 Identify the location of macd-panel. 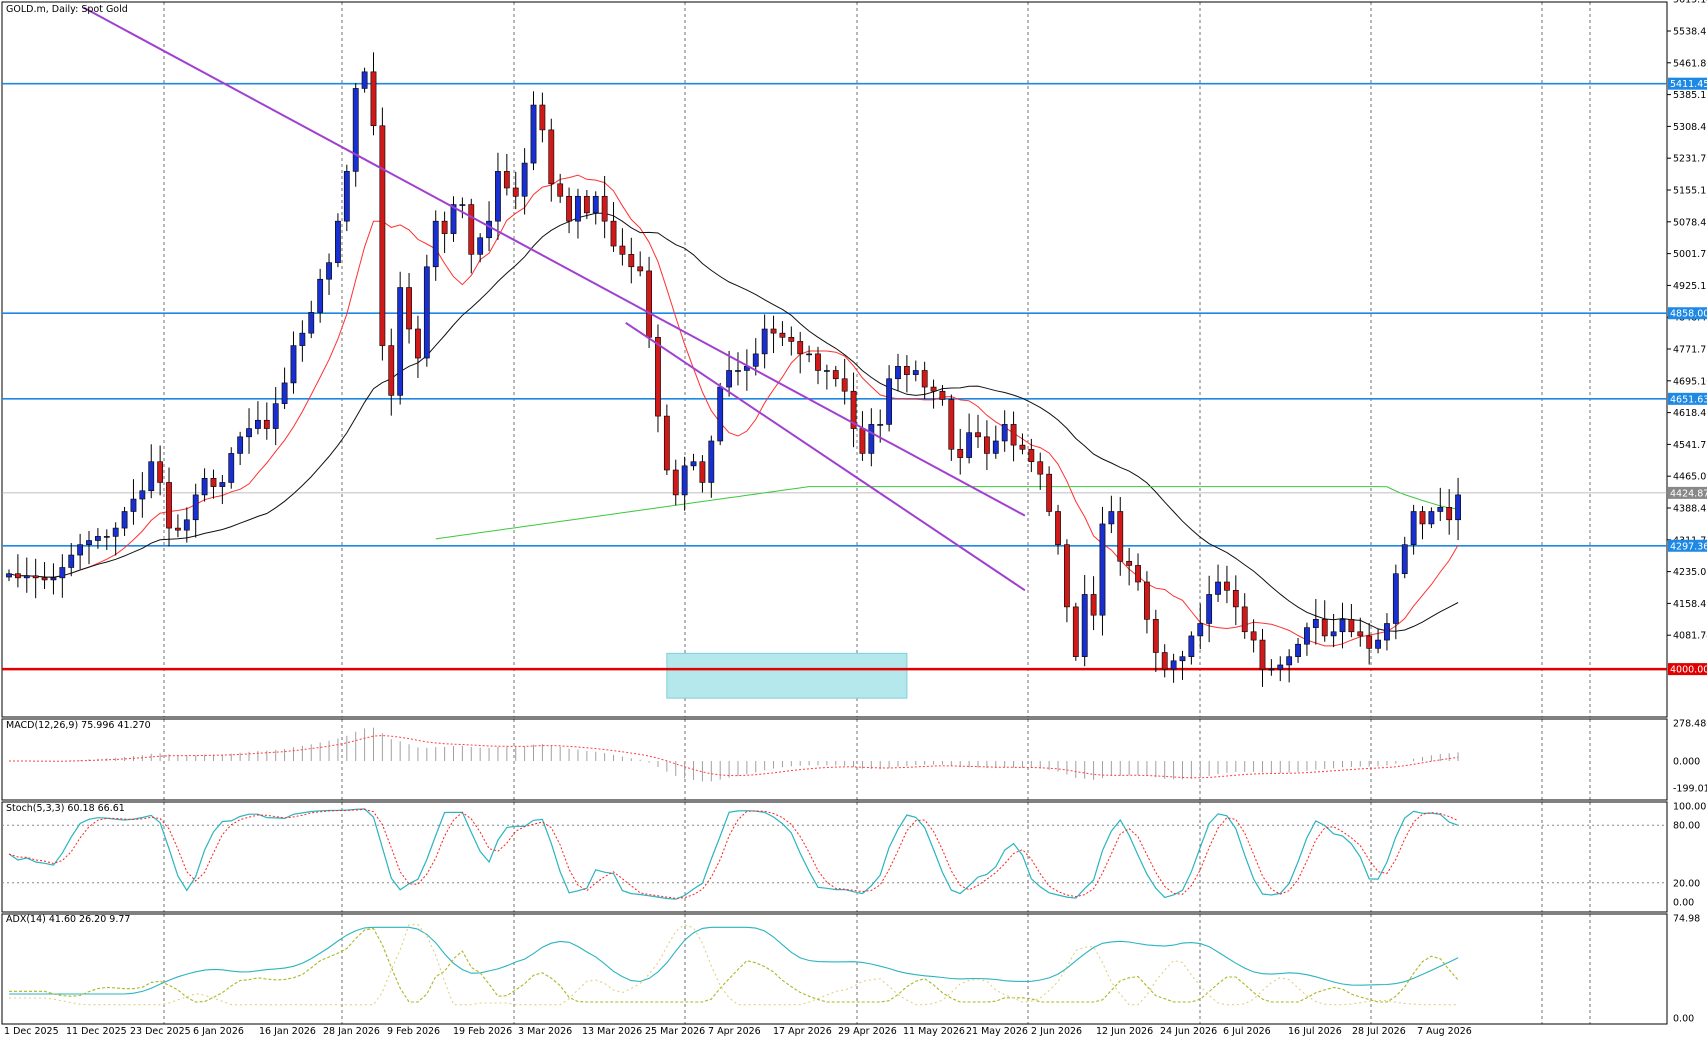
(734, 754).